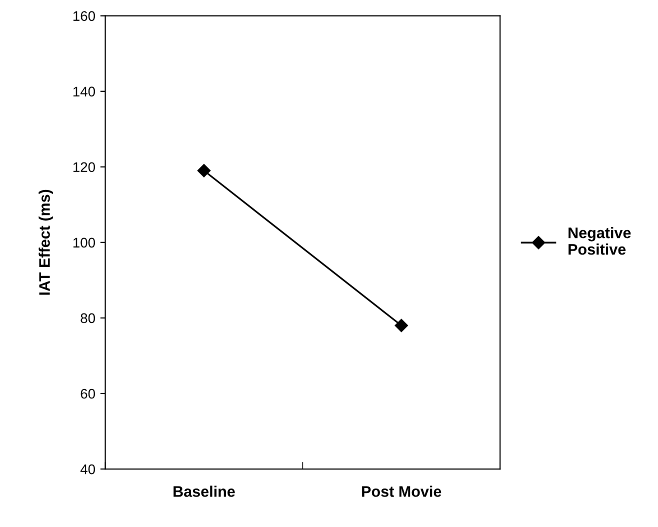 The height and width of the screenshot is (527, 658). What do you see at coordinates (88, 469) in the screenshot?
I see `y-tick-label: 40` at bounding box center [88, 469].